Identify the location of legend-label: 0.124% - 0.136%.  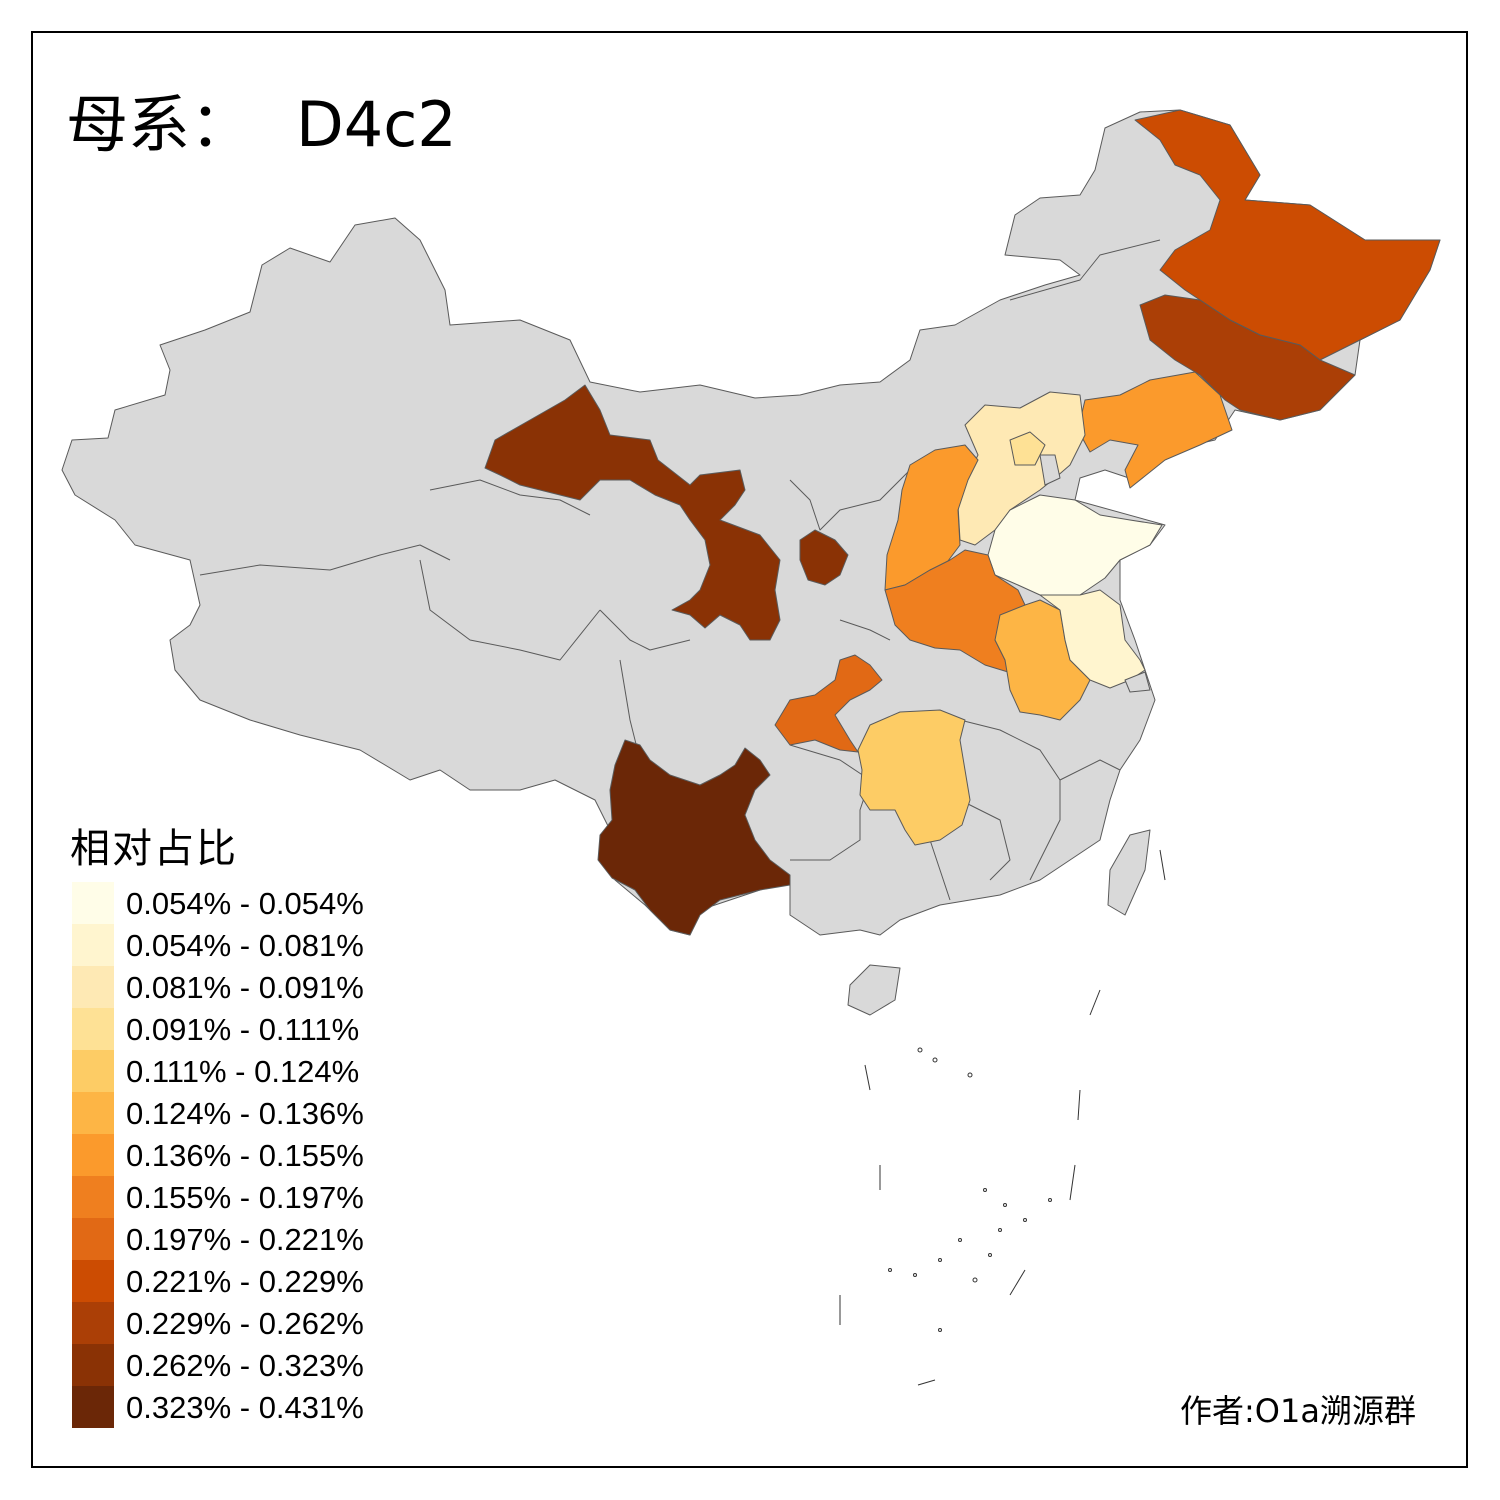
(245, 1113).